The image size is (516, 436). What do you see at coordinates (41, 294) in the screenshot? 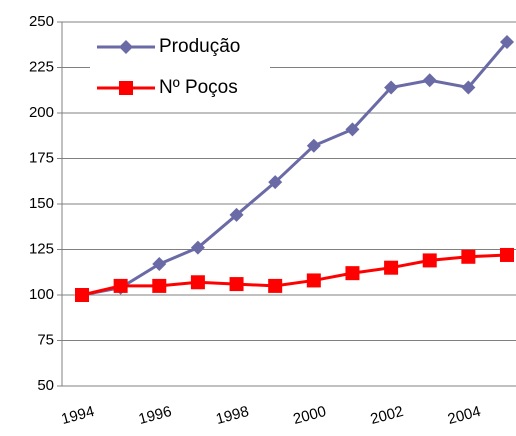
I see `y-tick-label: 100` at bounding box center [41, 294].